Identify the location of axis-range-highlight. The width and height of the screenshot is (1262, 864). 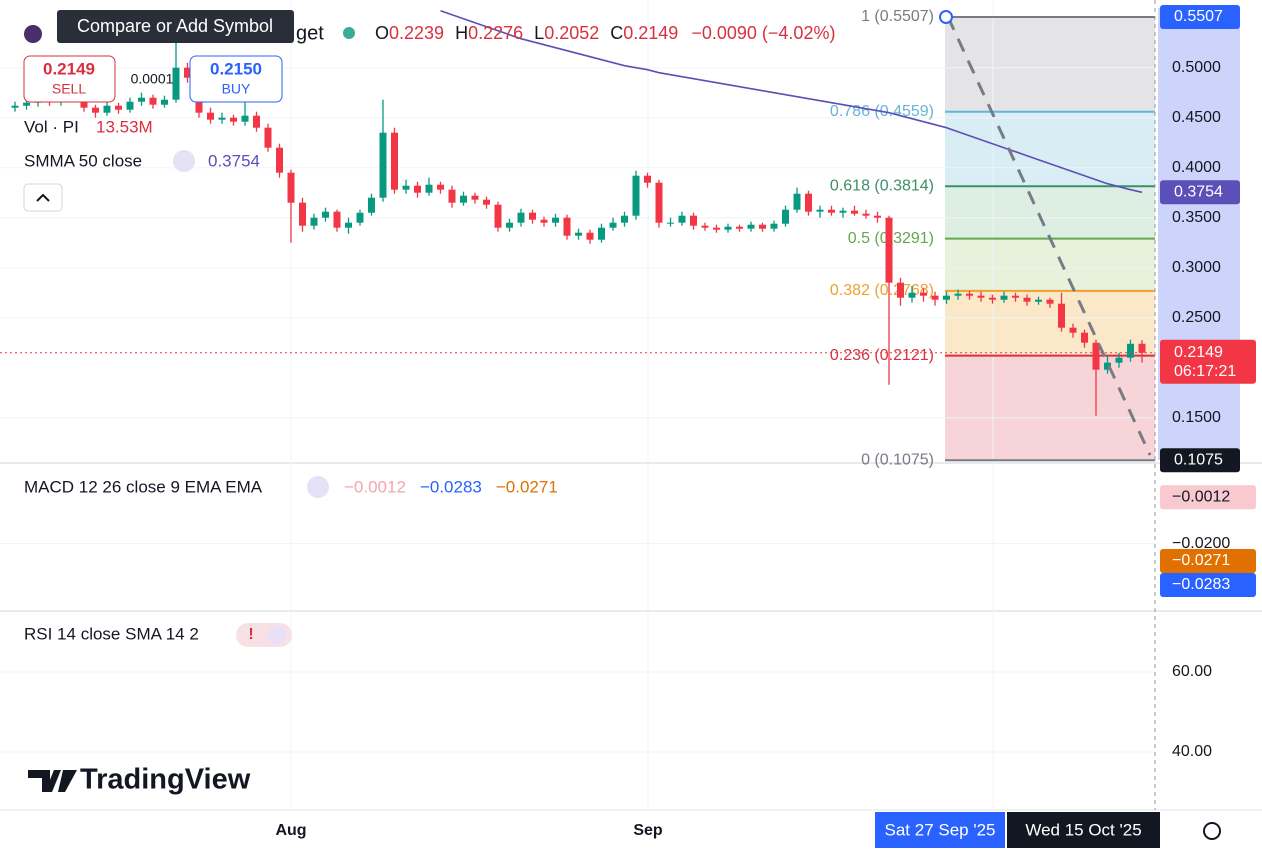
(1199, 234).